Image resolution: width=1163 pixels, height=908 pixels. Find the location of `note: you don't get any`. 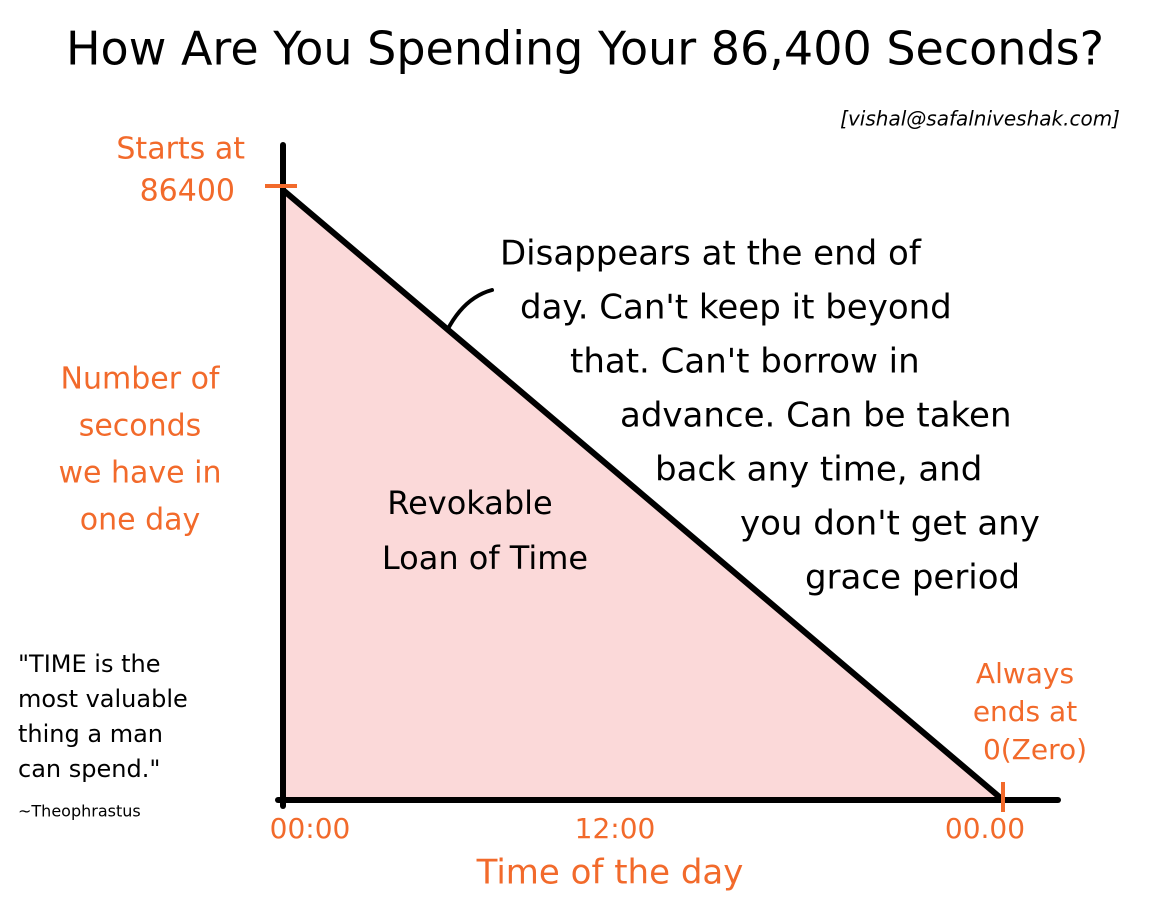

note: you don't get any is located at coordinates (890, 524).